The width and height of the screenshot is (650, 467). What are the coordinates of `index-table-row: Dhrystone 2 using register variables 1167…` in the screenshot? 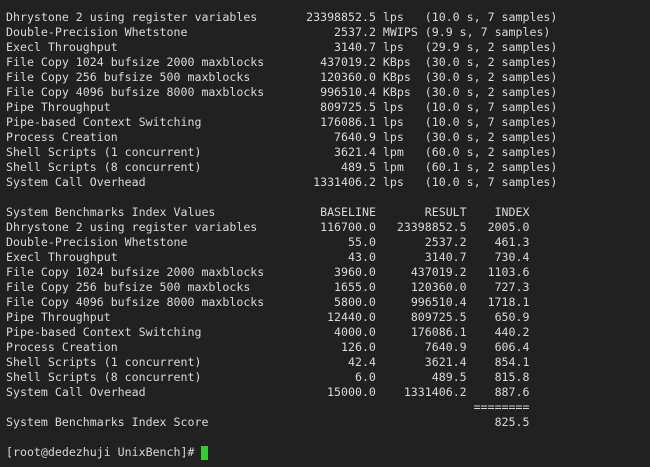 It's located at (328, 227).